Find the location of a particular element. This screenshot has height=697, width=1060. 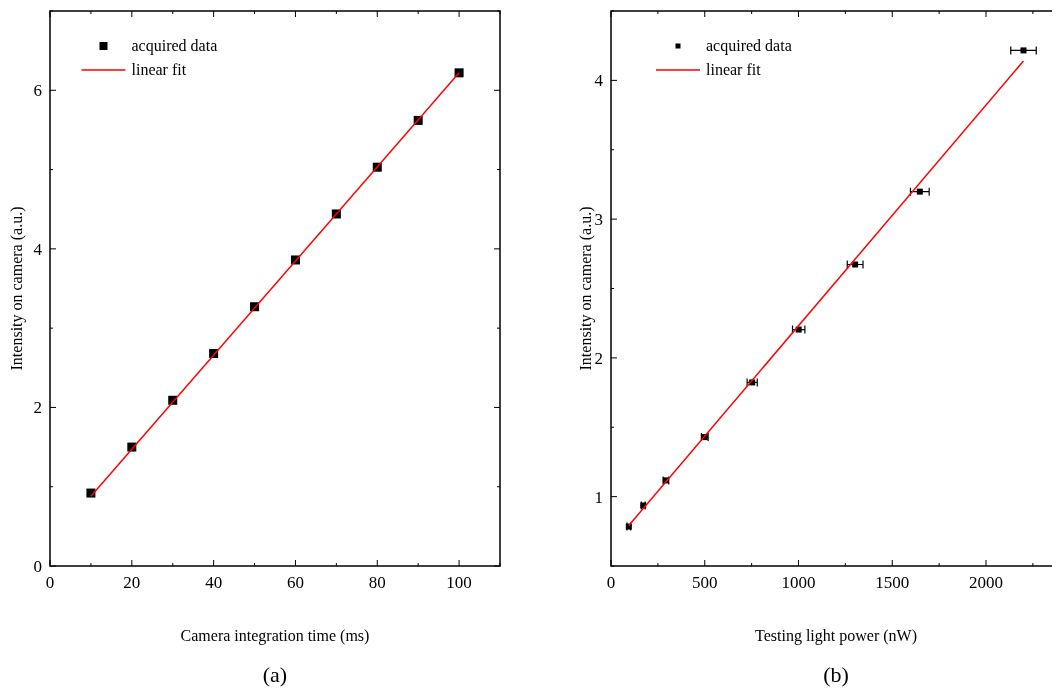

x-tick-label: 20 is located at coordinates (132, 582).